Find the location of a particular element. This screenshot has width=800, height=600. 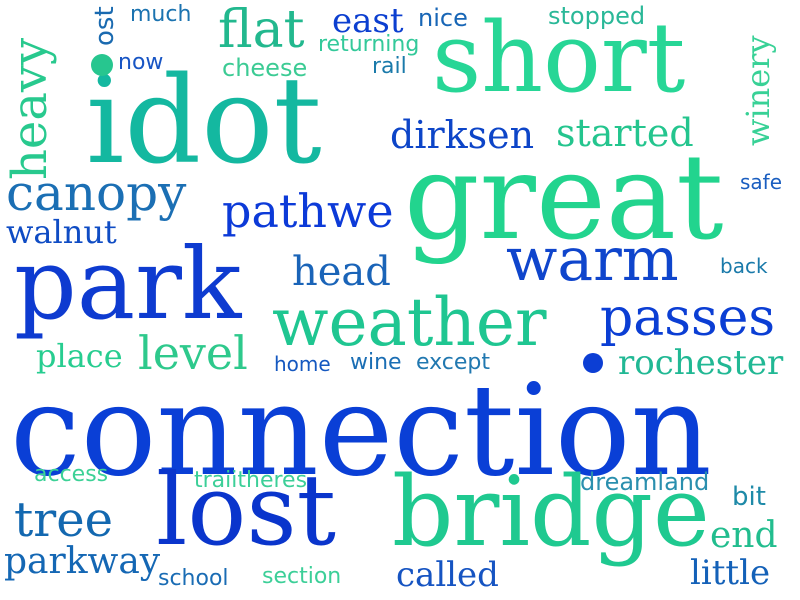

word-nice: nice is located at coordinates (443, 18).